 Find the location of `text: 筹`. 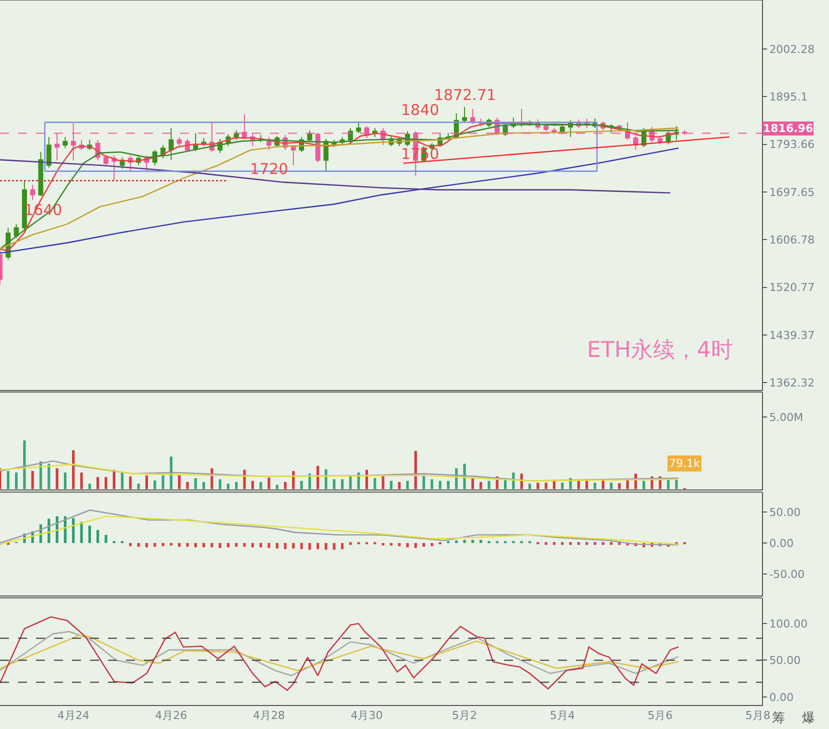

text: 筹 is located at coordinates (778, 718).